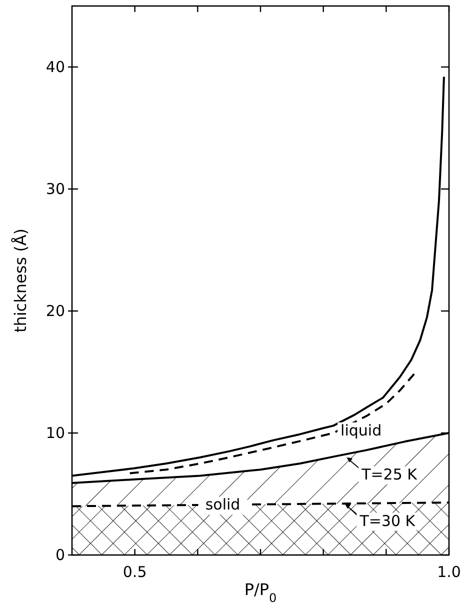  What do you see at coordinates (60, 555) in the screenshot?
I see `y-tick-label: 0` at bounding box center [60, 555].